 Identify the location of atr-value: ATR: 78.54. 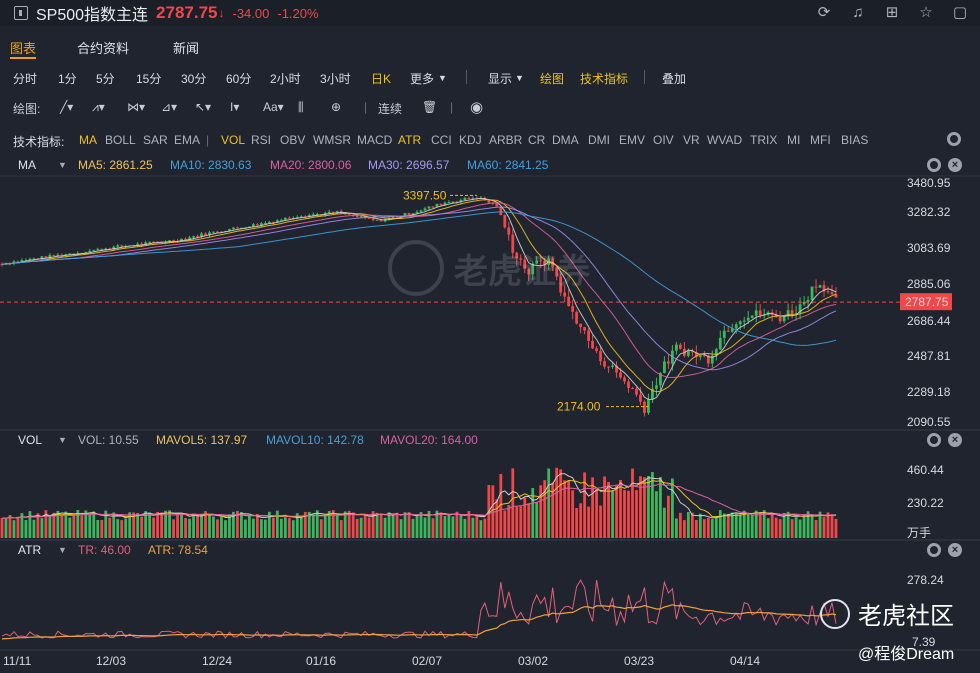
(178, 550).